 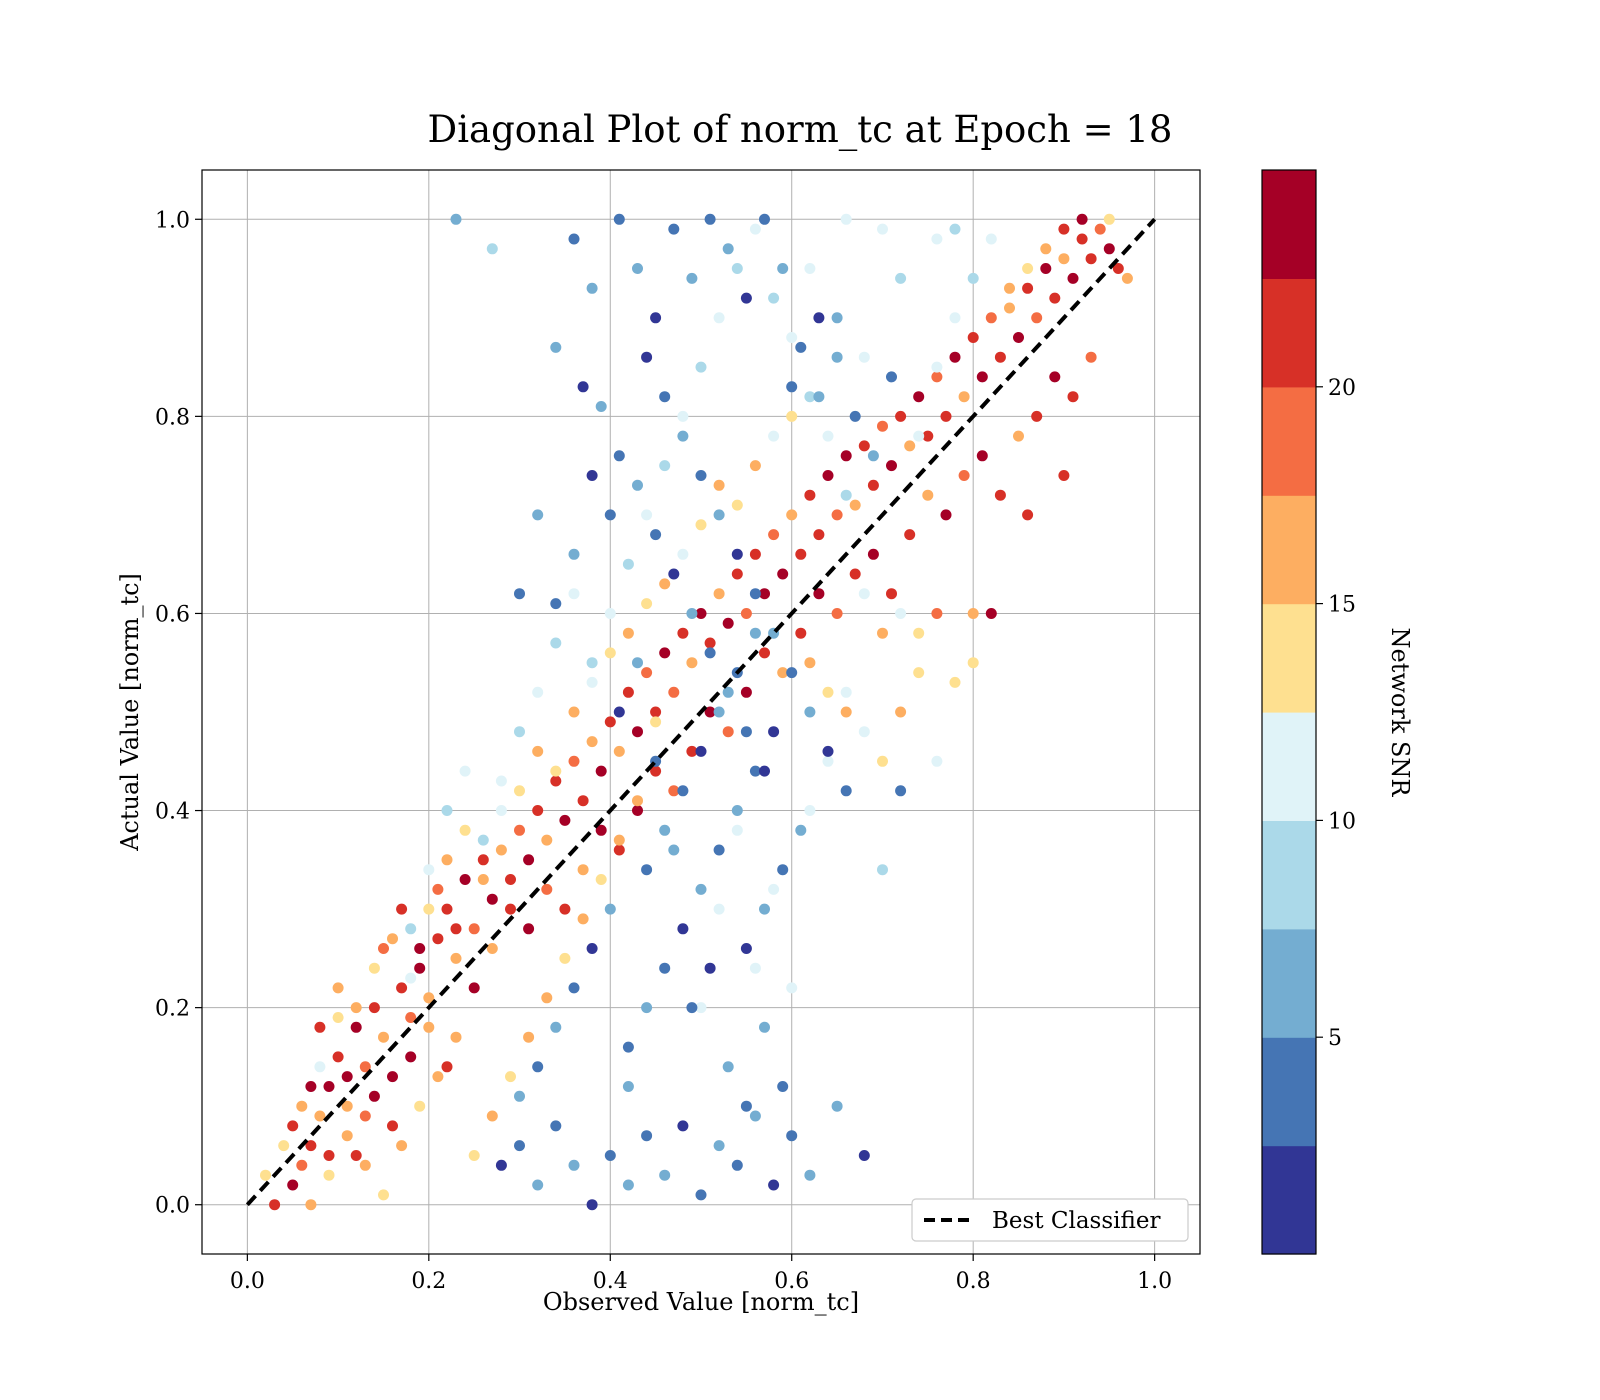 I want to click on y-tick-label: 0.0, so click(x=172, y=1206).